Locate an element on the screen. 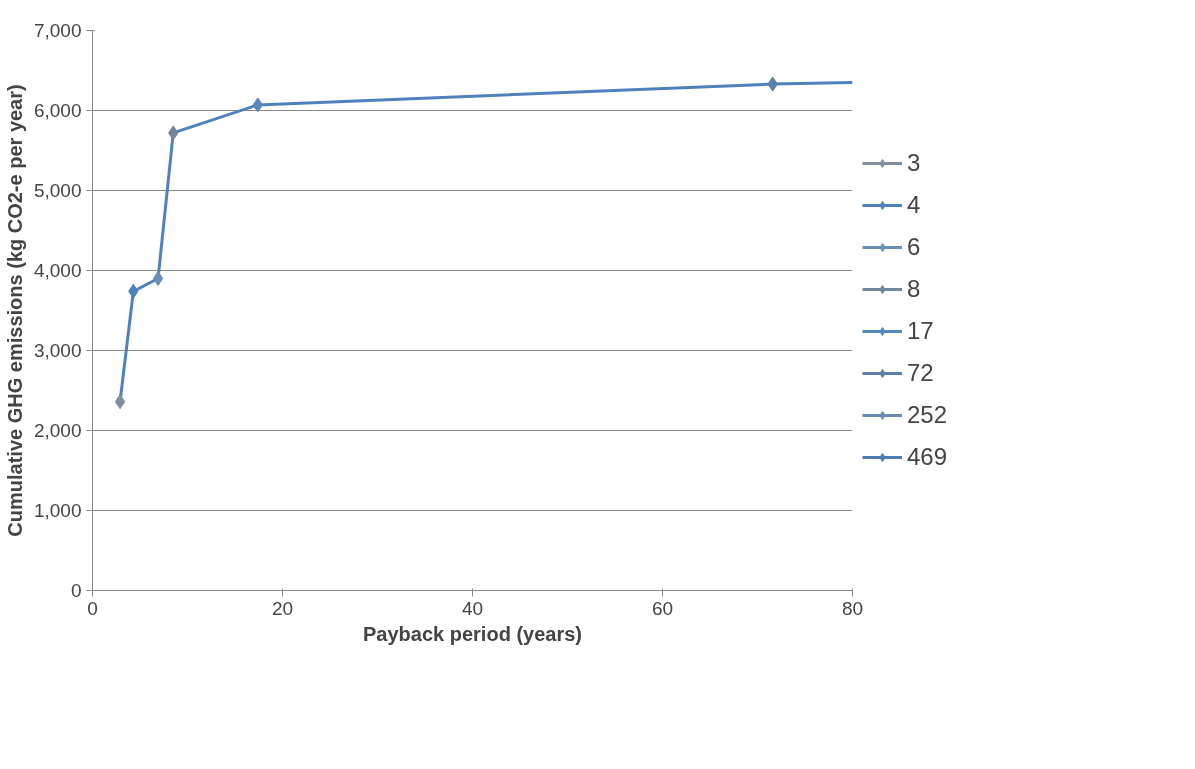 This screenshot has width=1195, height=769. y-axis-title: Cumulative GHG emissions (kg CO2-e per year) is located at coordinates (14, 310).